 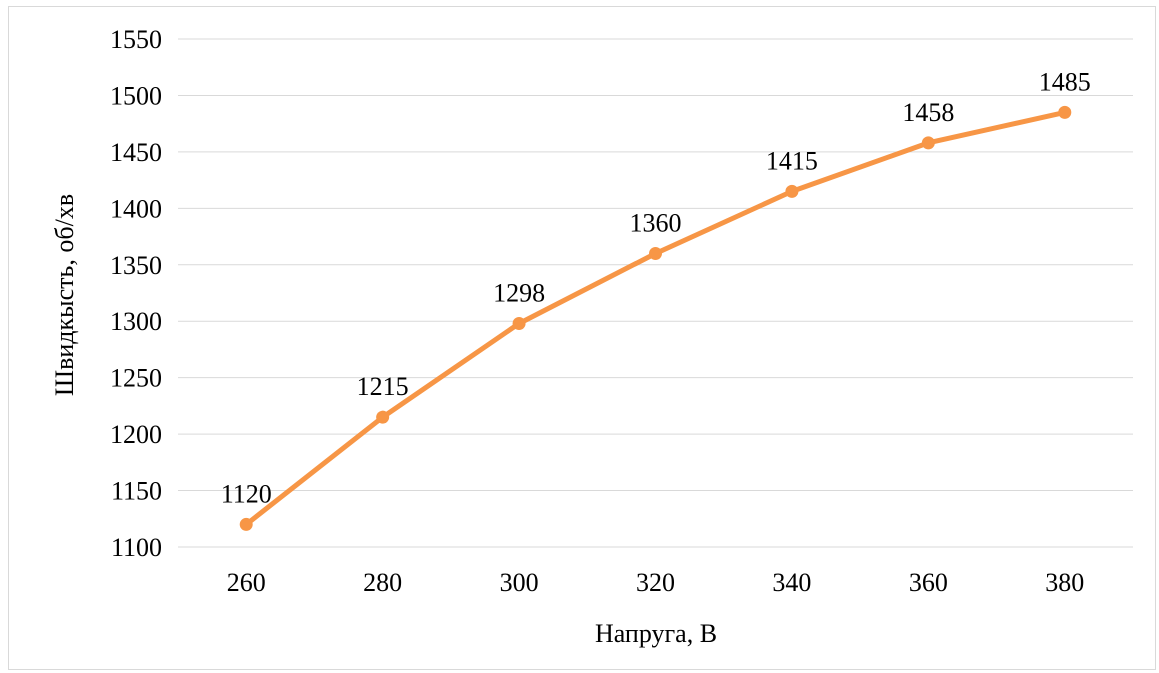 What do you see at coordinates (1064, 582) in the screenshot?
I see `x-tick-label-380: 380` at bounding box center [1064, 582].